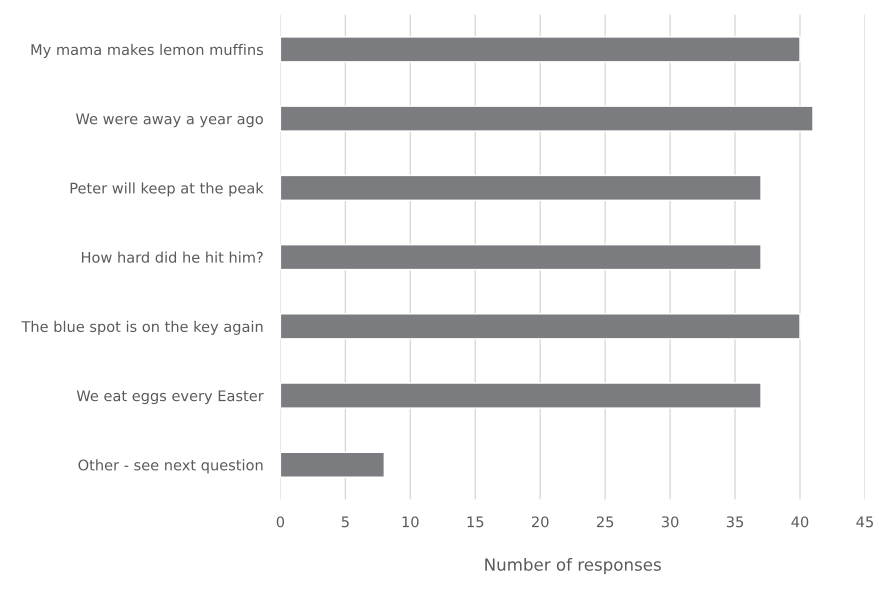 This screenshot has width=879, height=591. I want to click on y-tick-label: Peter will keep at the peak, so click(167, 189).